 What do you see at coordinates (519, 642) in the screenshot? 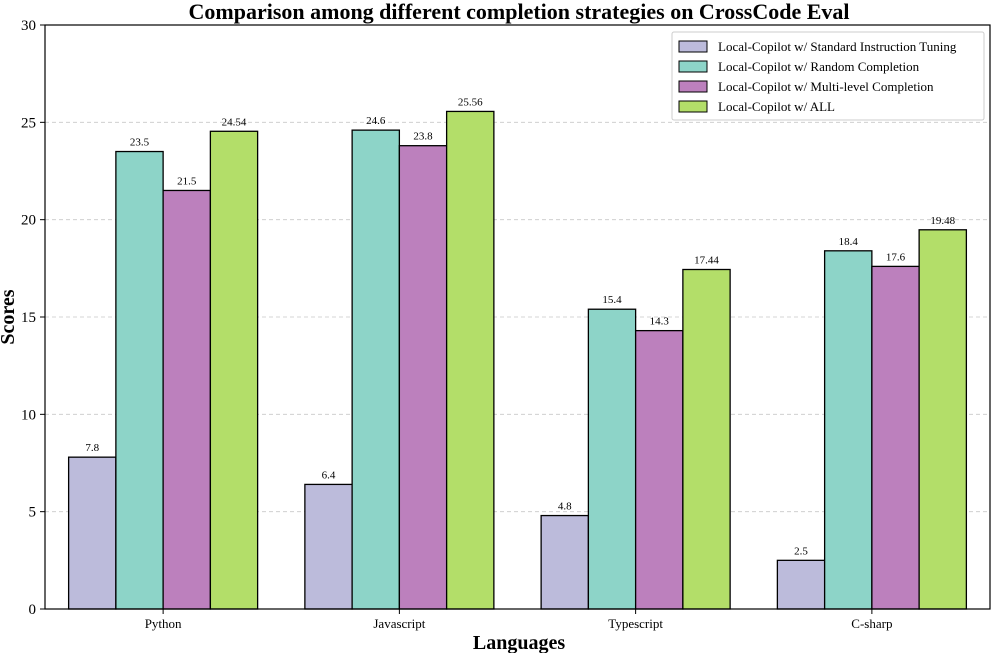
I see `x-axis-label: Languages` at bounding box center [519, 642].